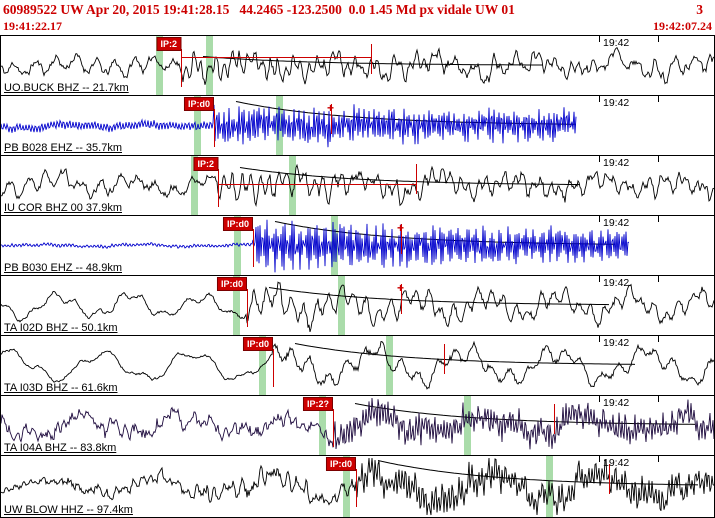  I want to click on waveform-panel: + IP:d0 19:42 PB B028 EHZ -- 35.7km, so click(357, 126).